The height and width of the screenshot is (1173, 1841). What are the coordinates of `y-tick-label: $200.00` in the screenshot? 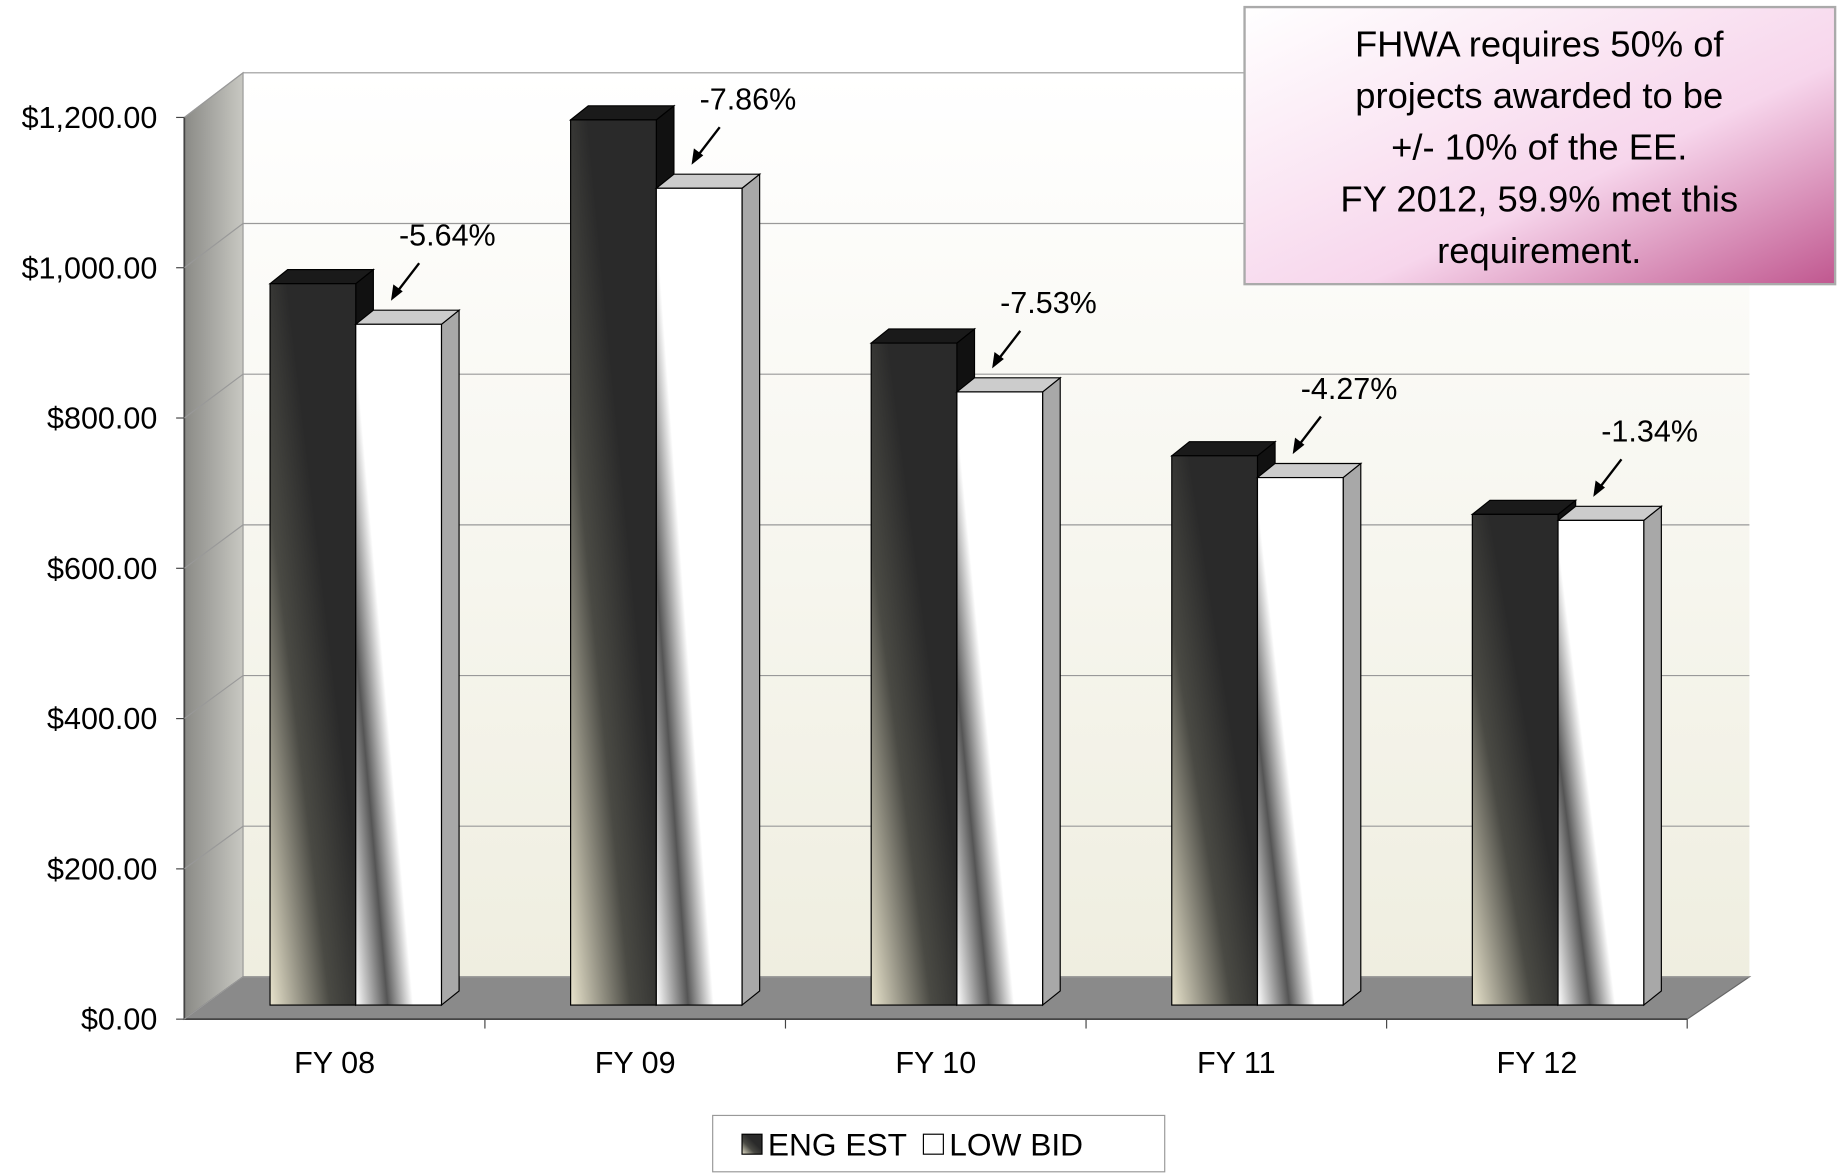 It's located at (102, 869).